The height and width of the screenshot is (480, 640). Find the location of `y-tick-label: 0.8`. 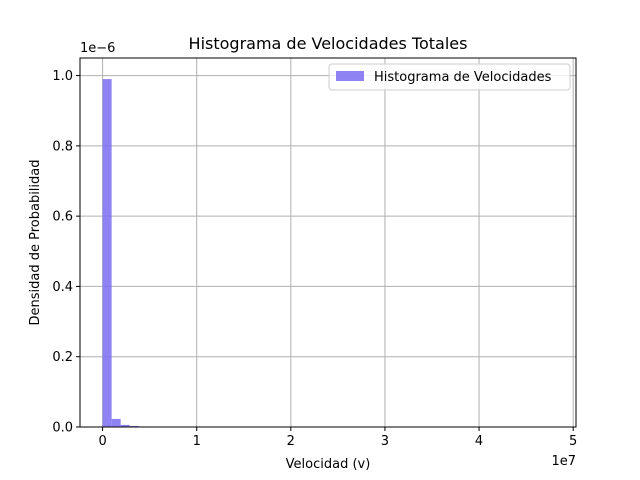

y-tick-label: 0.8 is located at coordinates (62, 146).